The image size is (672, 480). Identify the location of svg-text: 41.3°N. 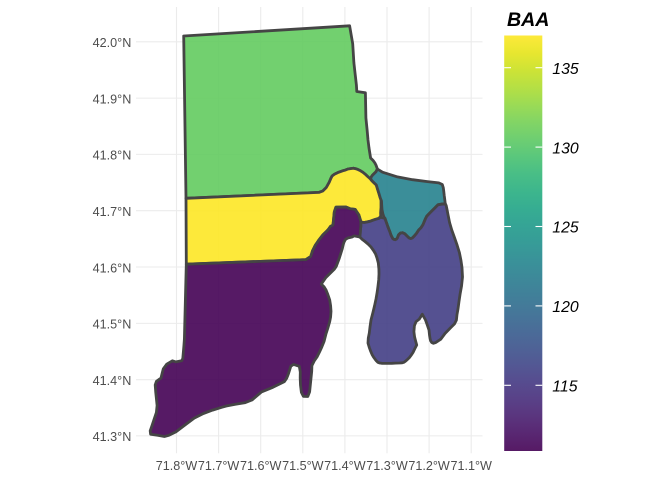
(112, 437).